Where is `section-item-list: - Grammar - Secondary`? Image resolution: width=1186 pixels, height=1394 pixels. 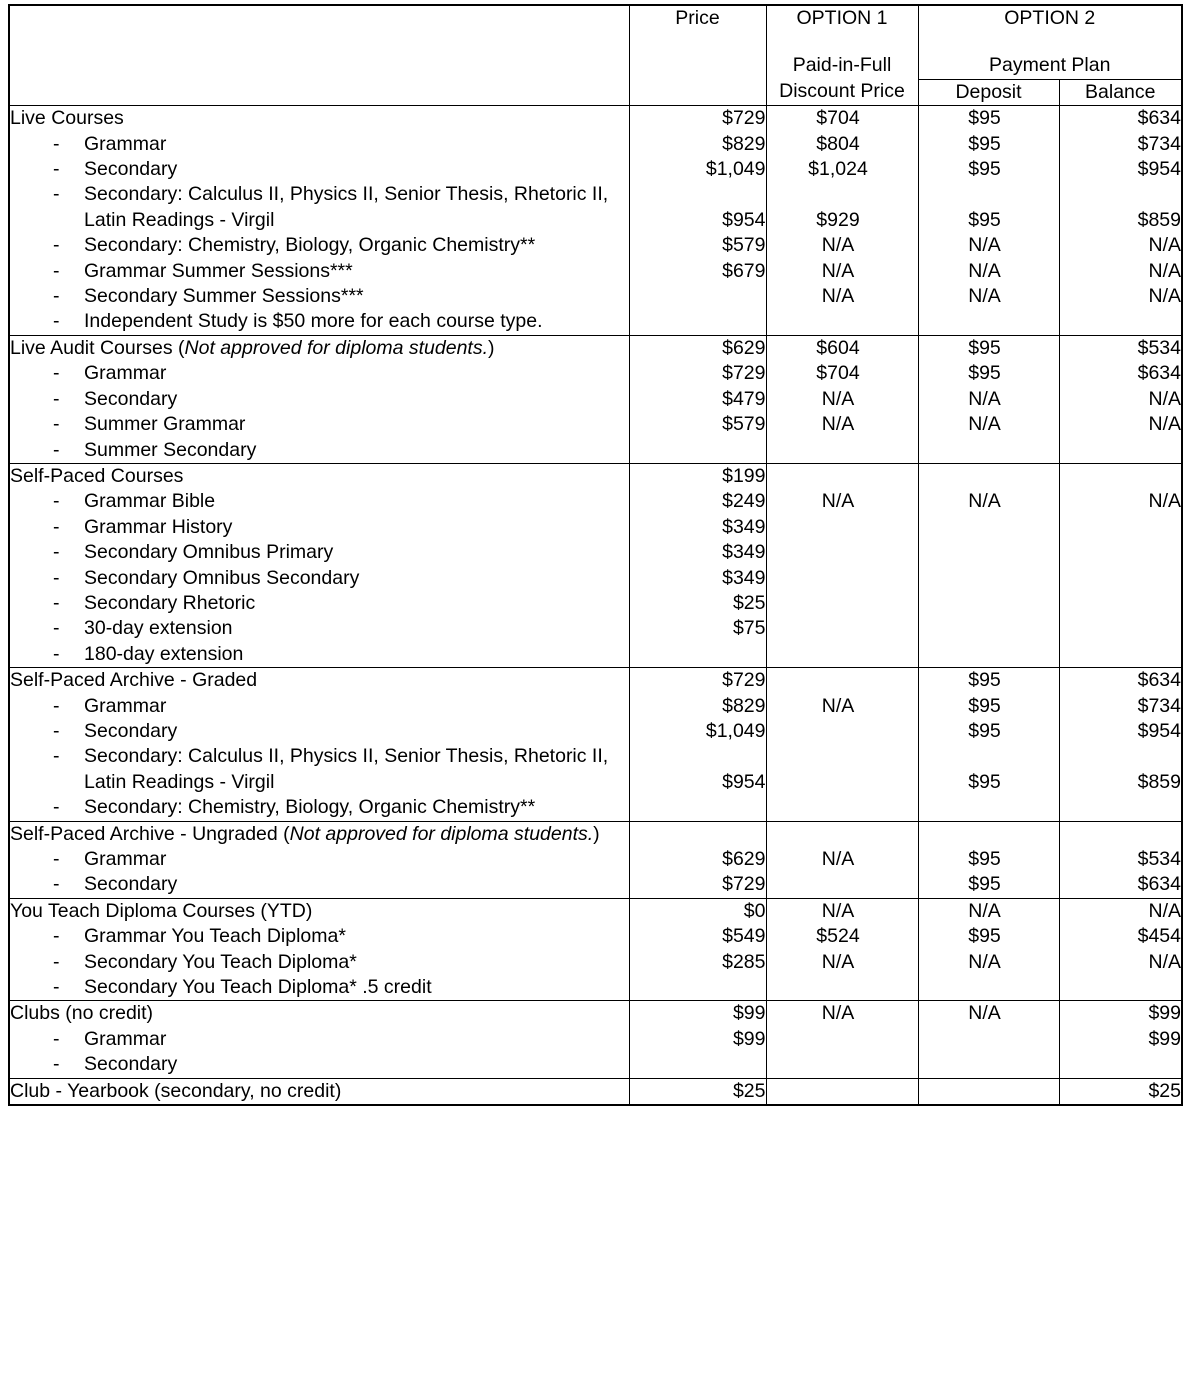
section-item-list: - Grammar - Secondary is located at coordinates (319, 1052).